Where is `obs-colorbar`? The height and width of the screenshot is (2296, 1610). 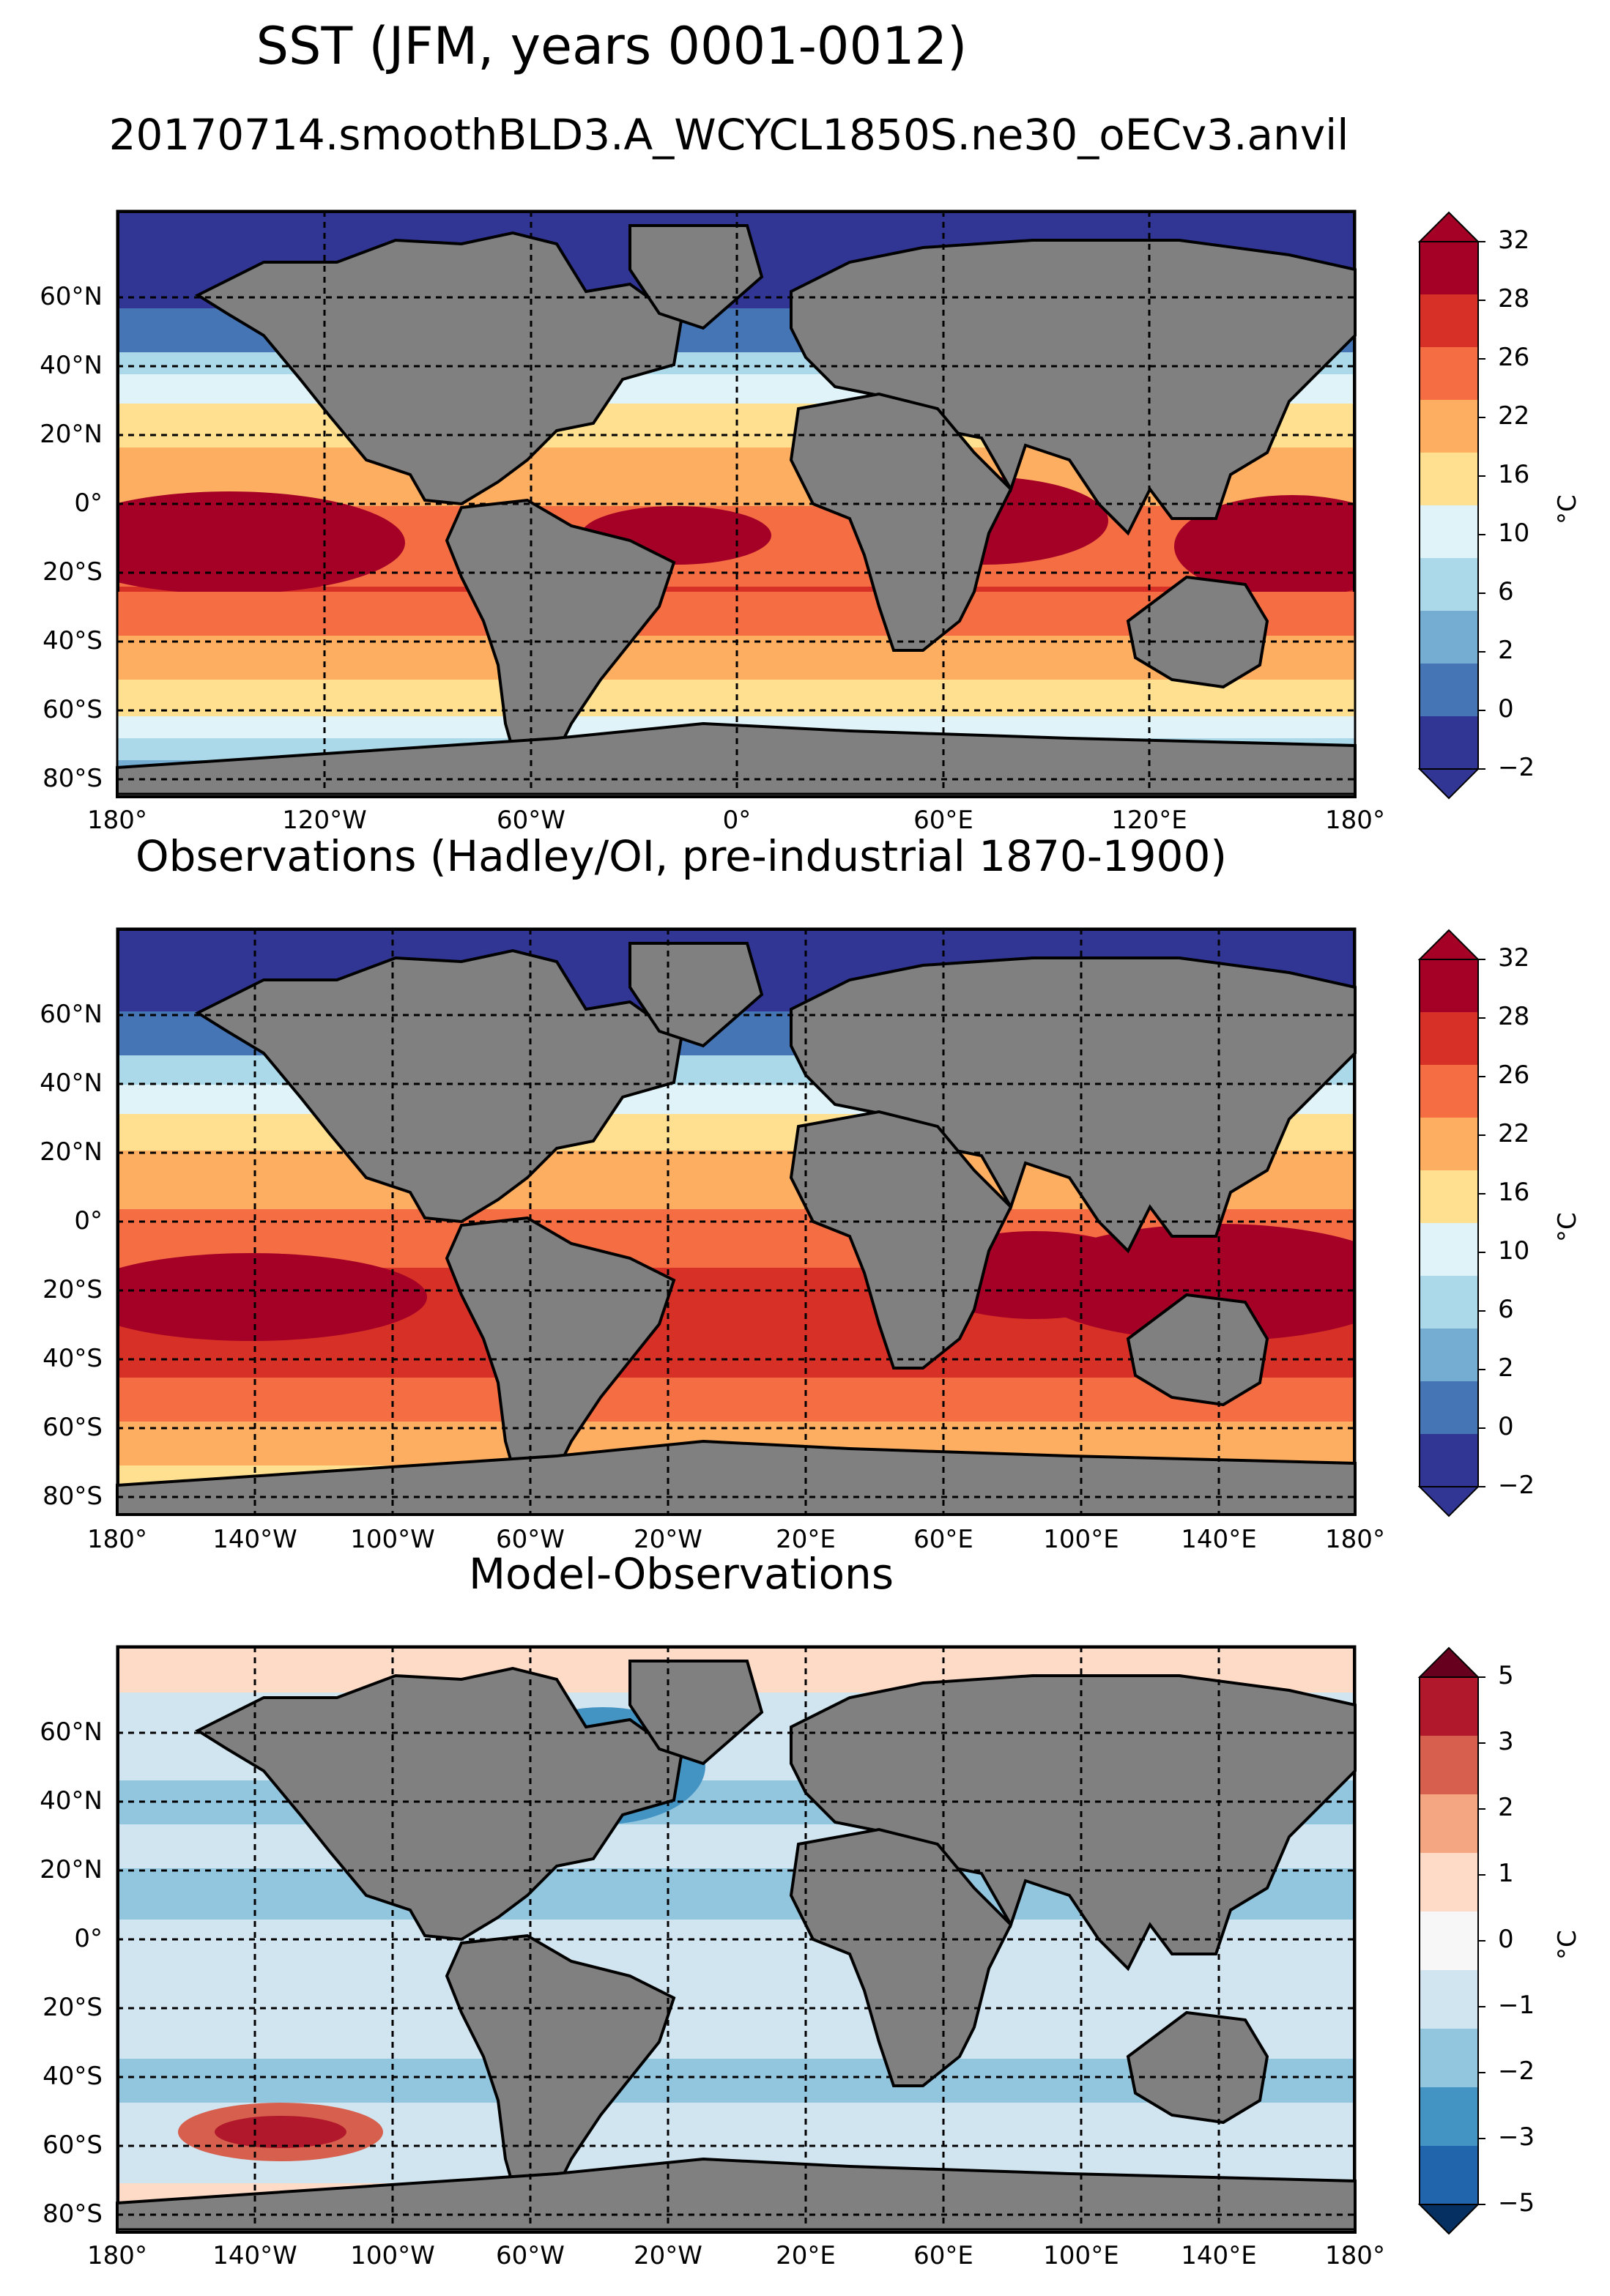
obs-colorbar is located at coordinates (1451, 1223).